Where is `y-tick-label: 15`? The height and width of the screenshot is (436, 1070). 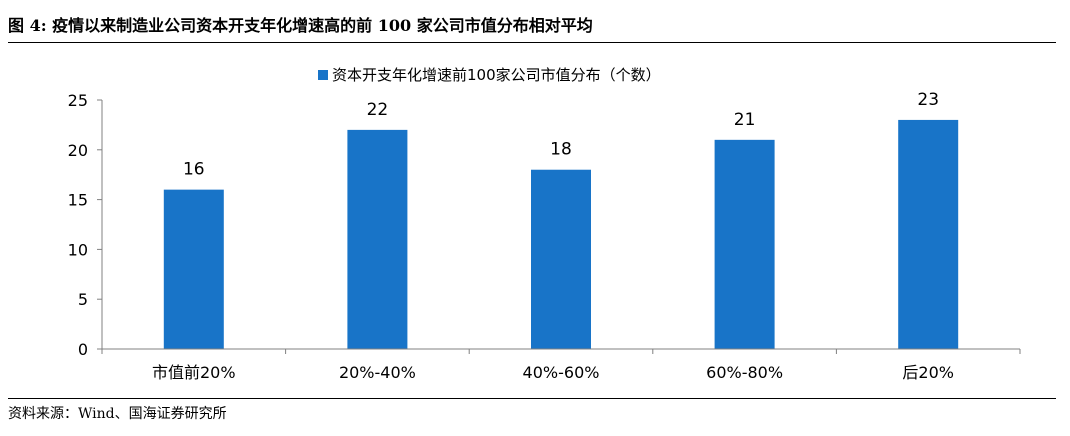
y-tick-label: 15 is located at coordinates (78, 200).